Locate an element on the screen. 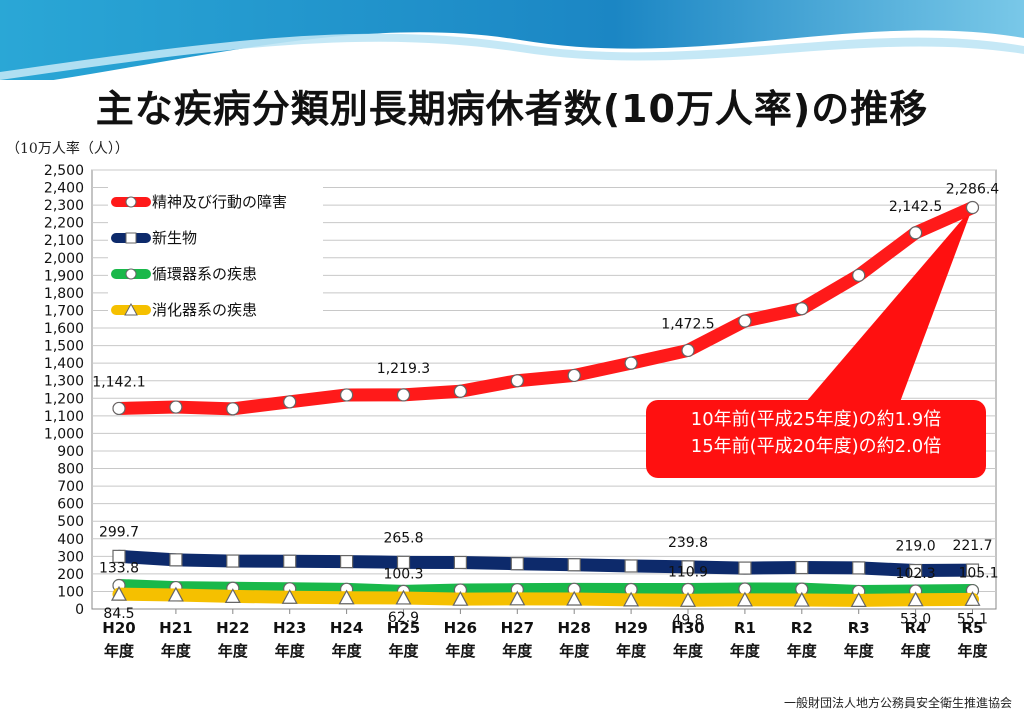 The width and height of the screenshot is (1024, 715). callout-box is located at coordinates (816, 342).